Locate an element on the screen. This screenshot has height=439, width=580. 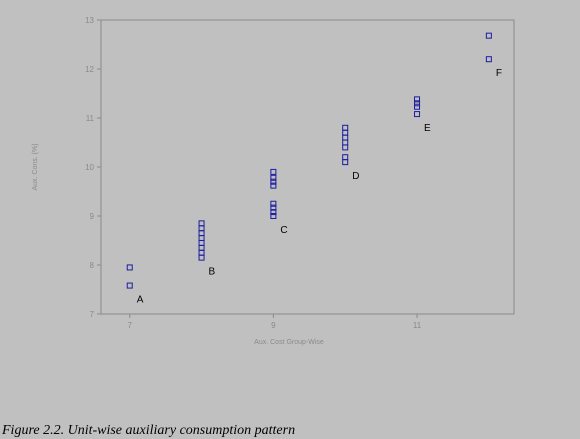
x-tick-label: 7 is located at coordinates (130, 325).